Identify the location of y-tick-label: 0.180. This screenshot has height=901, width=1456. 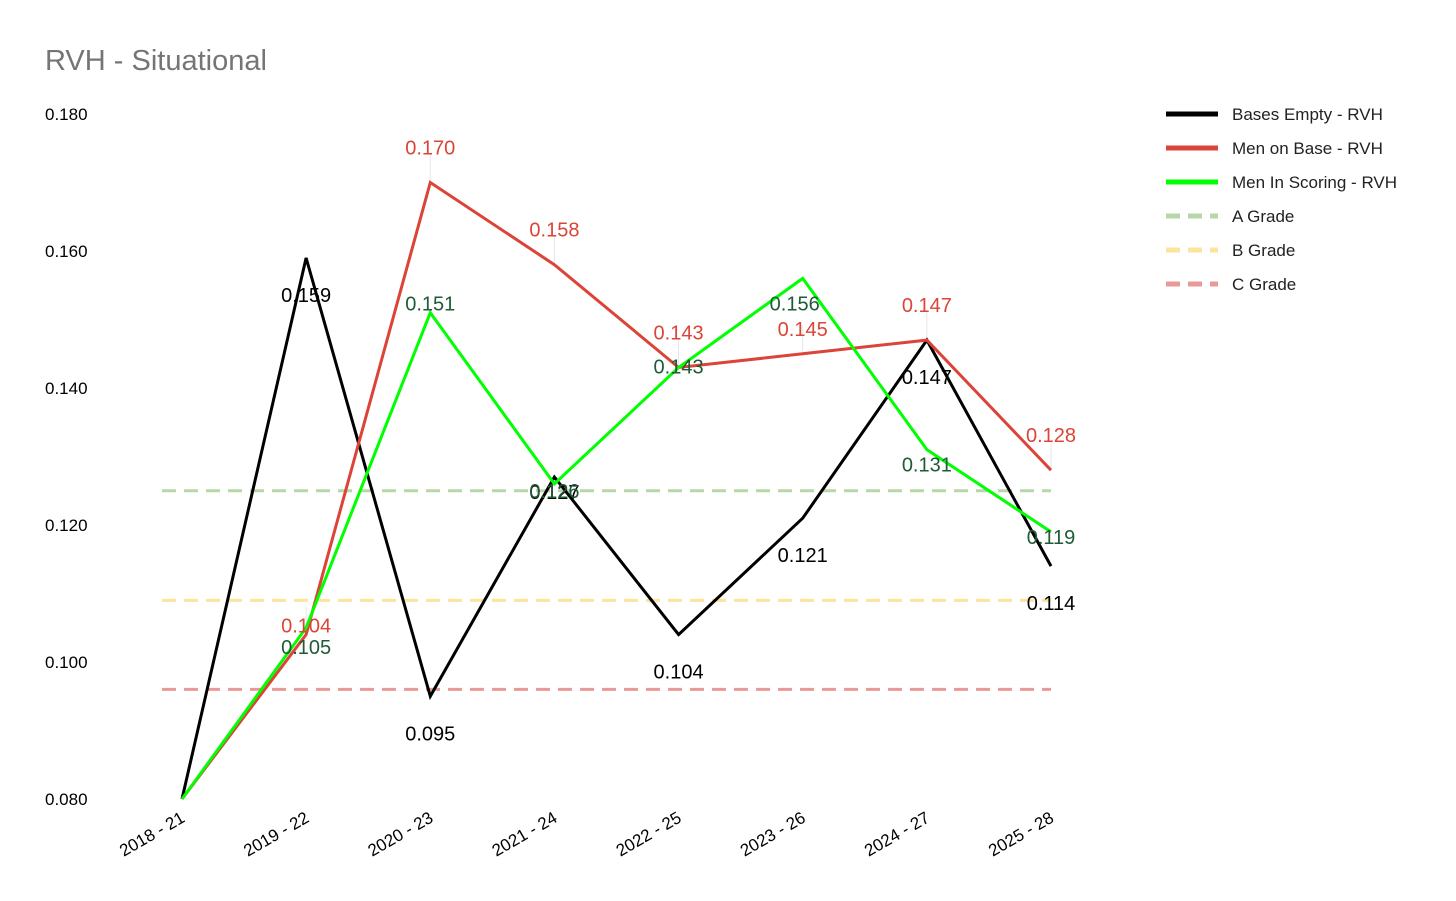
(66, 114).